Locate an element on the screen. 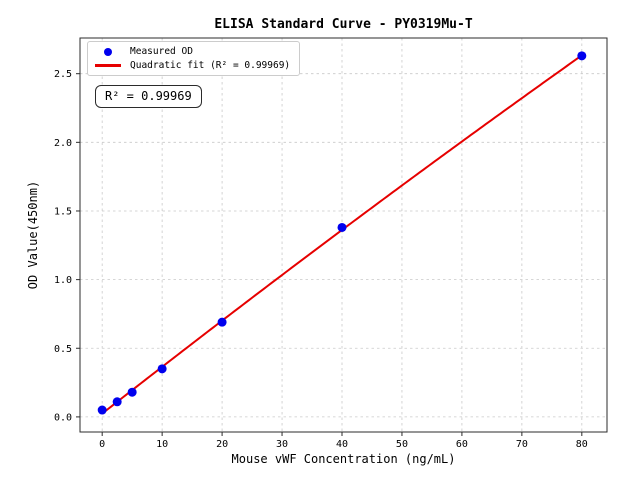  r-squared-annotation: R² = 0.99969 is located at coordinates (148, 96).